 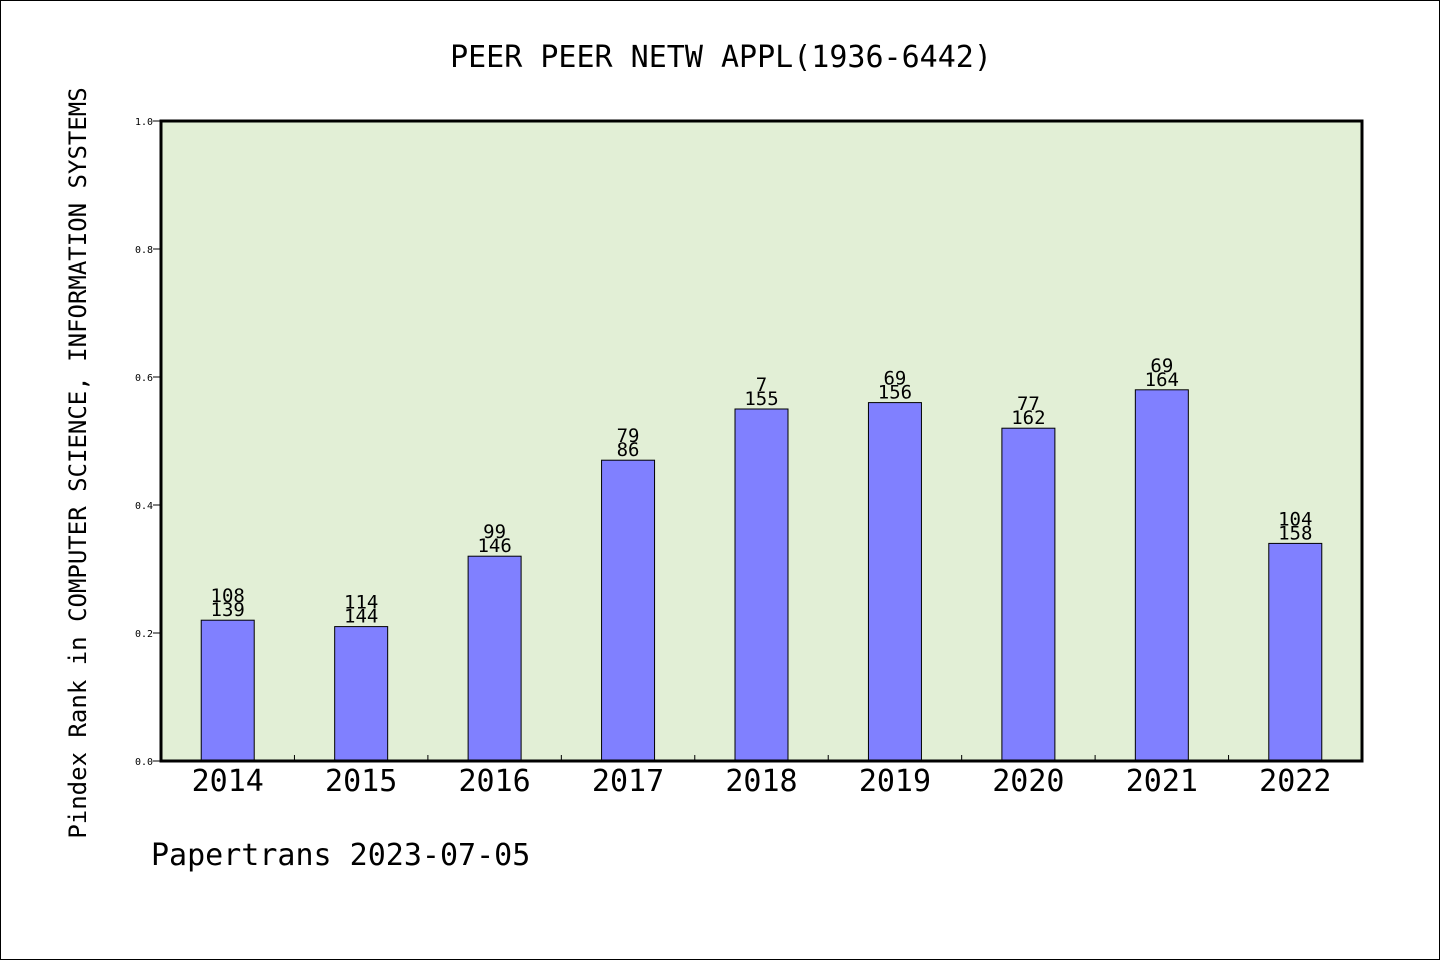 I want to click on y-tick-label: 0.6, so click(x=144, y=378).